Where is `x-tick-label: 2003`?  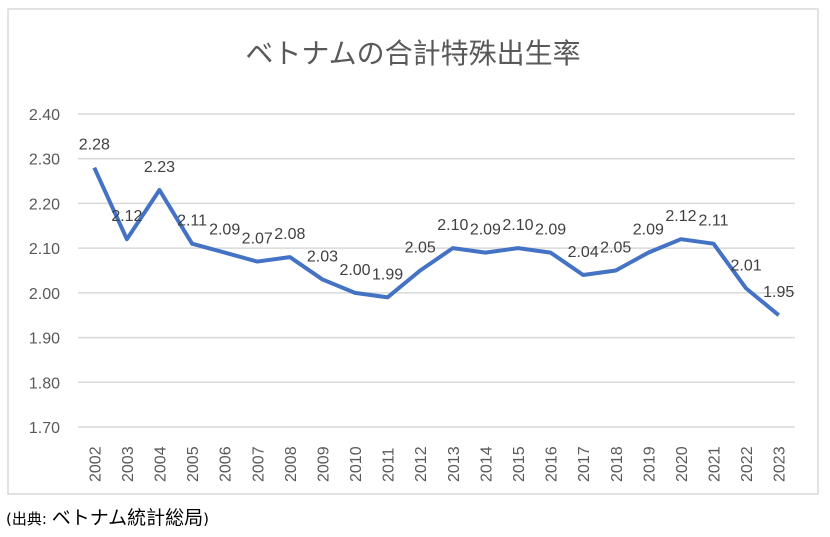
x-tick-label: 2003 is located at coordinates (128, 464).